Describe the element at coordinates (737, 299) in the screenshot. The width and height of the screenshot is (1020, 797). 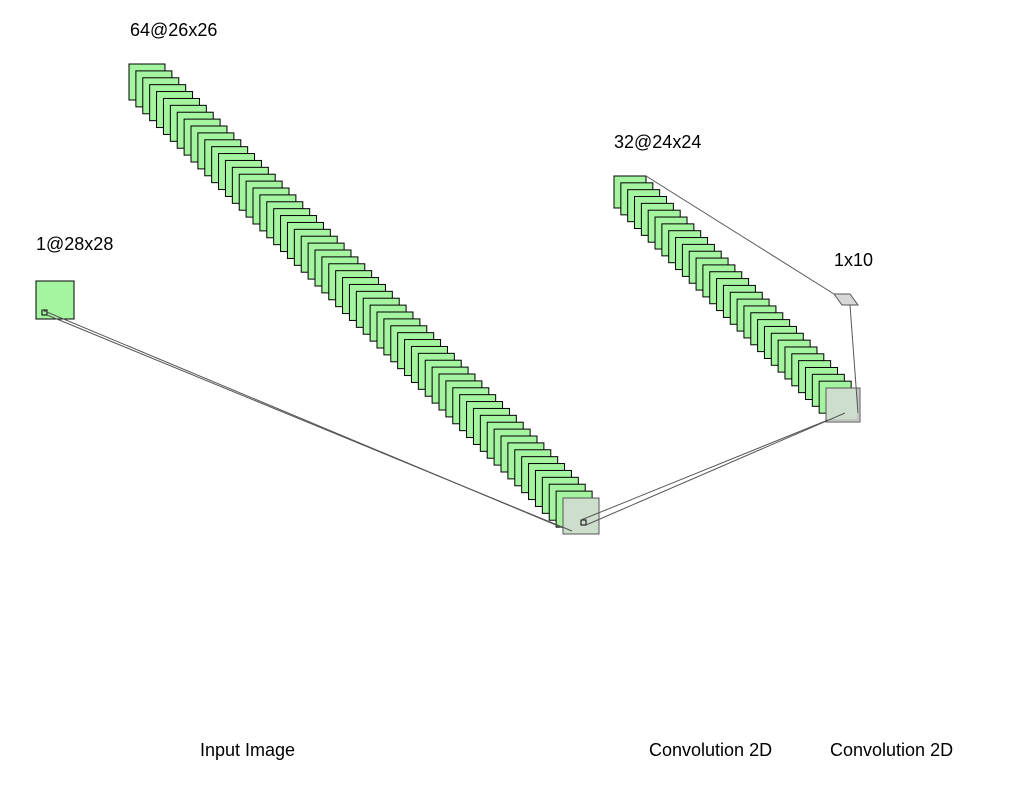
I see `conv2-layer-stack` at that location.